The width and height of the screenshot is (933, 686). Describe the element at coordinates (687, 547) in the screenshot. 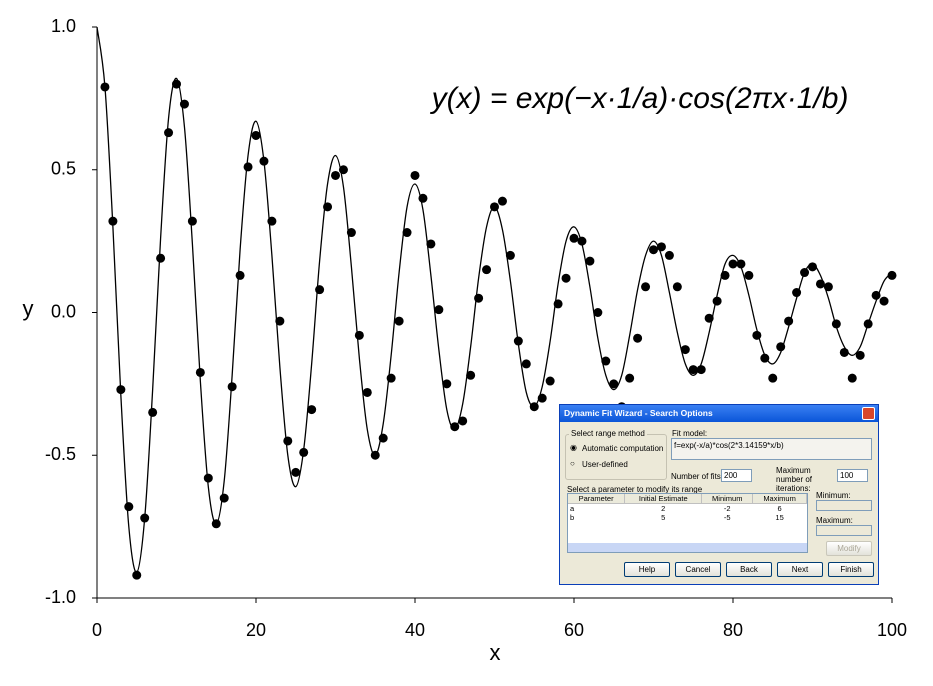

I see `scrollbar` at that location.